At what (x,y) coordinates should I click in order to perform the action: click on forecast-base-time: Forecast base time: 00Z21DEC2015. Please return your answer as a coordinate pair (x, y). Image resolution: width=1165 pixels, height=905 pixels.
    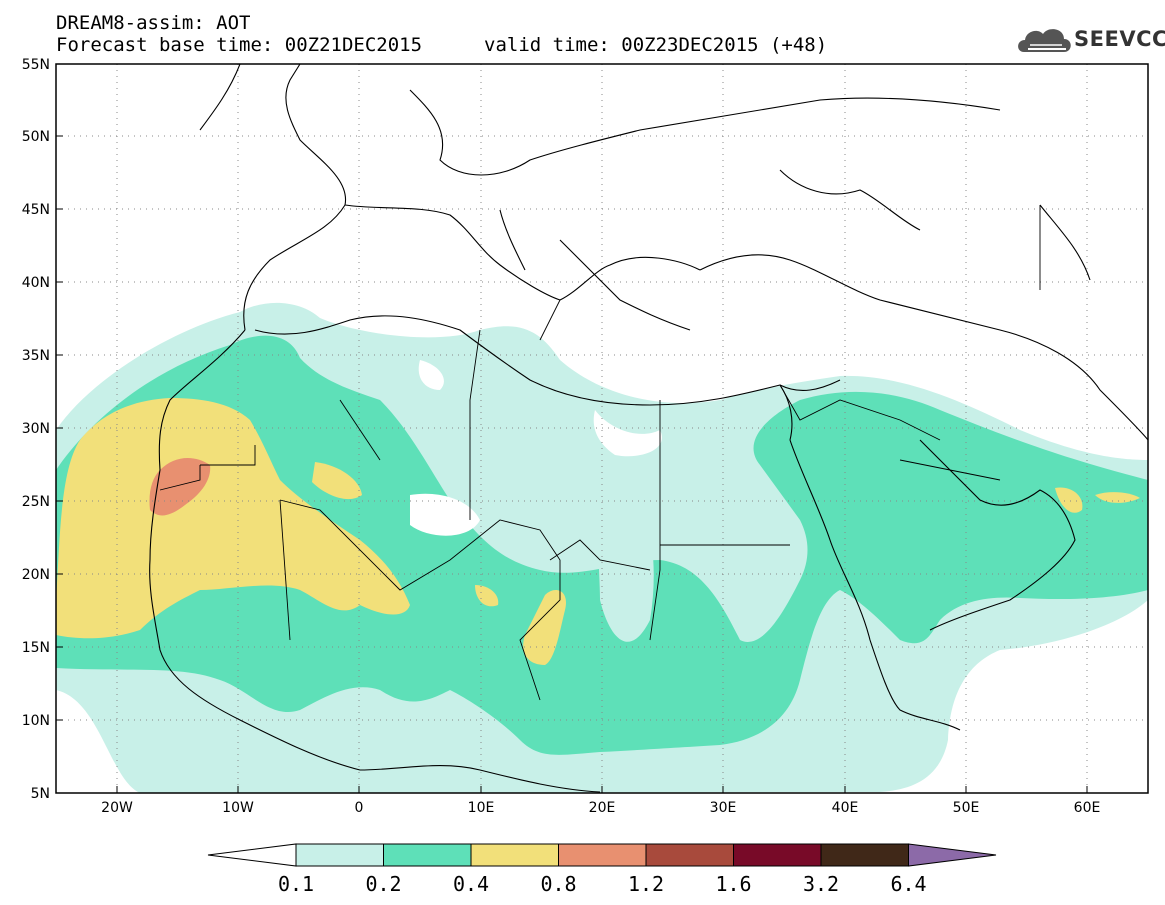
    Looking at the image, I should click on (239, 45).